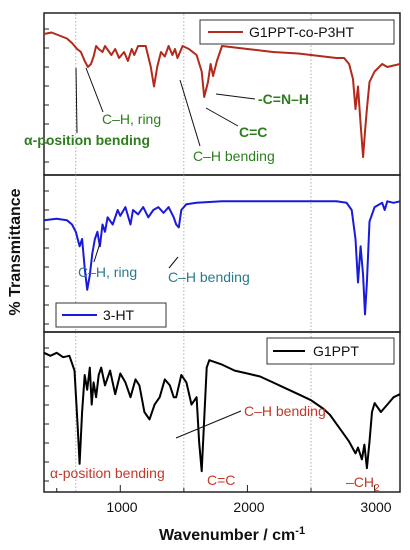 This screenshot has width=410, height=550. What do you see at coordinates (234, 156) in the screenshot?
I see `annotation-ch-bend-top: C–H bending` at bounding box center [234, 156].